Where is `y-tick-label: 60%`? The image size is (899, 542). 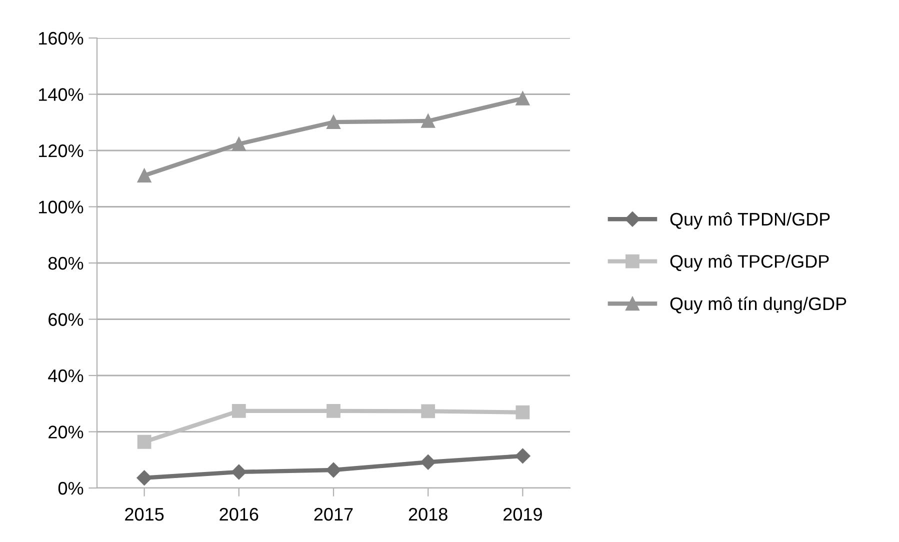 y-tick-label: 60% is located at coordinates (66, 319).